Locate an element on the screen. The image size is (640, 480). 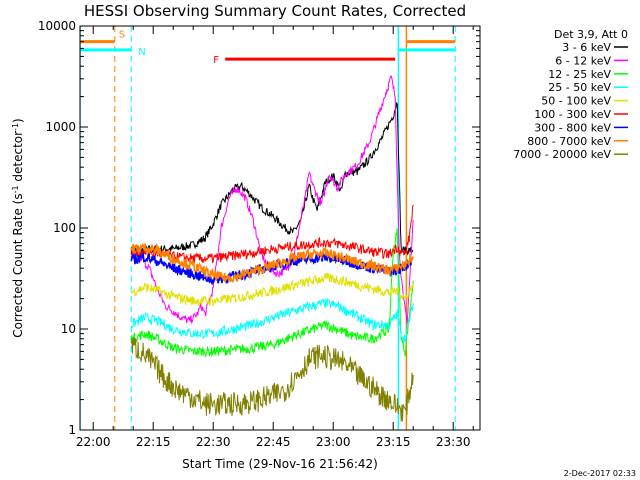
legend-label: 300 - 800 keV is located at coordinates (572, 127).